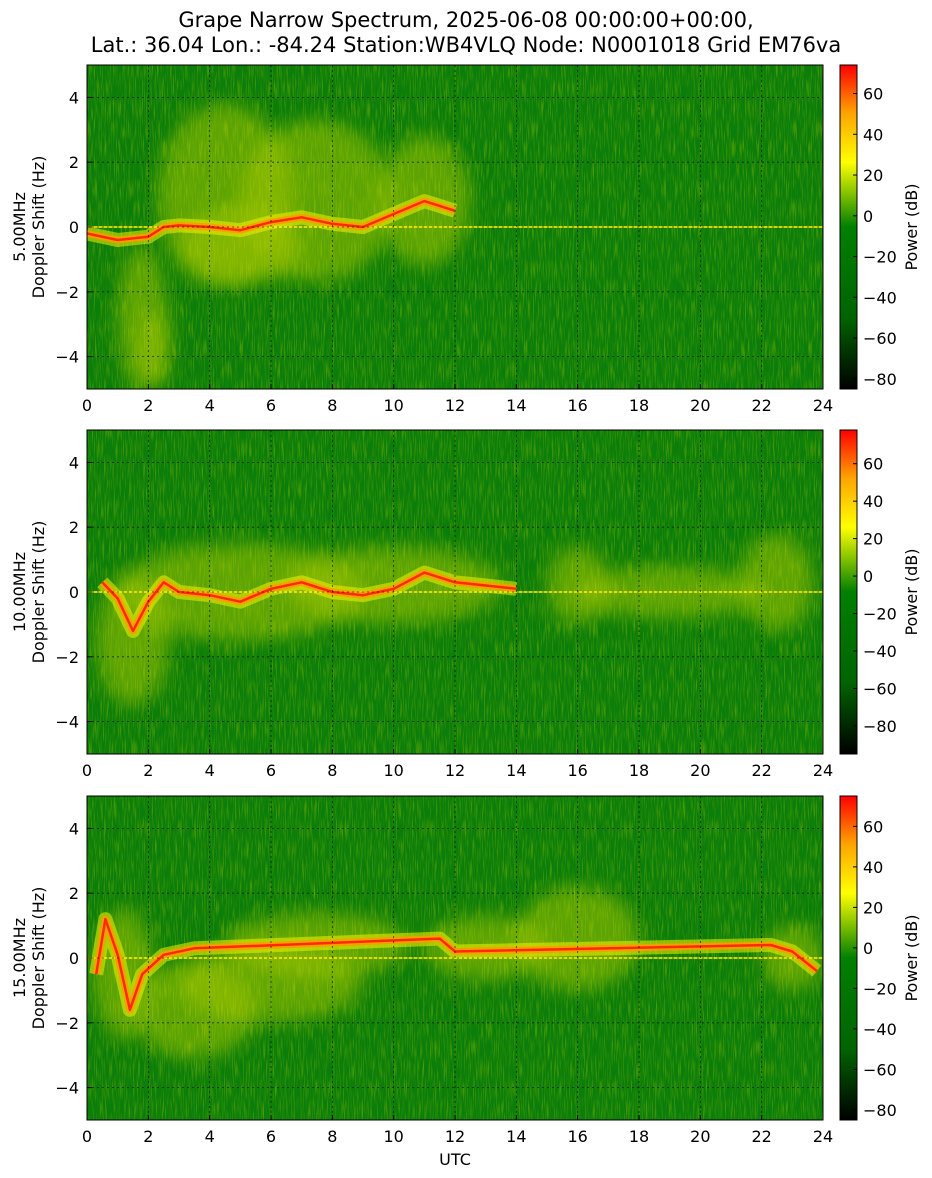  What do you see at coordinates (19, 227) in the screenshot?
I see `y-axis-label-band: 5.00MHz` at bounding box center [19, 227].